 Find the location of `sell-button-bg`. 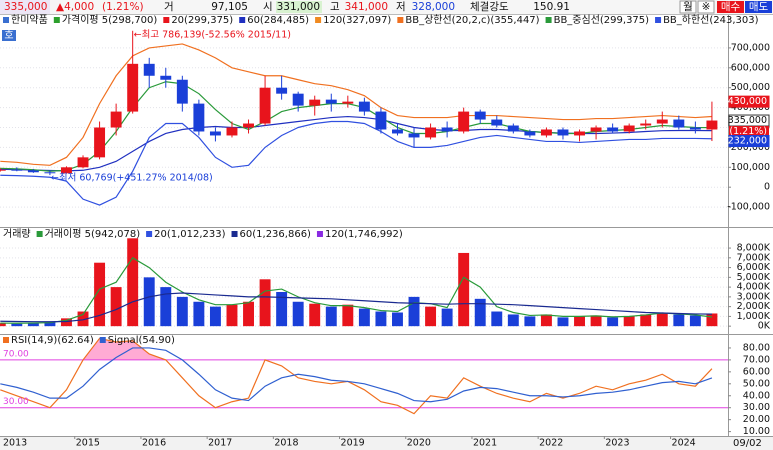

sell-button-bg is located at coordinates (758, 7).